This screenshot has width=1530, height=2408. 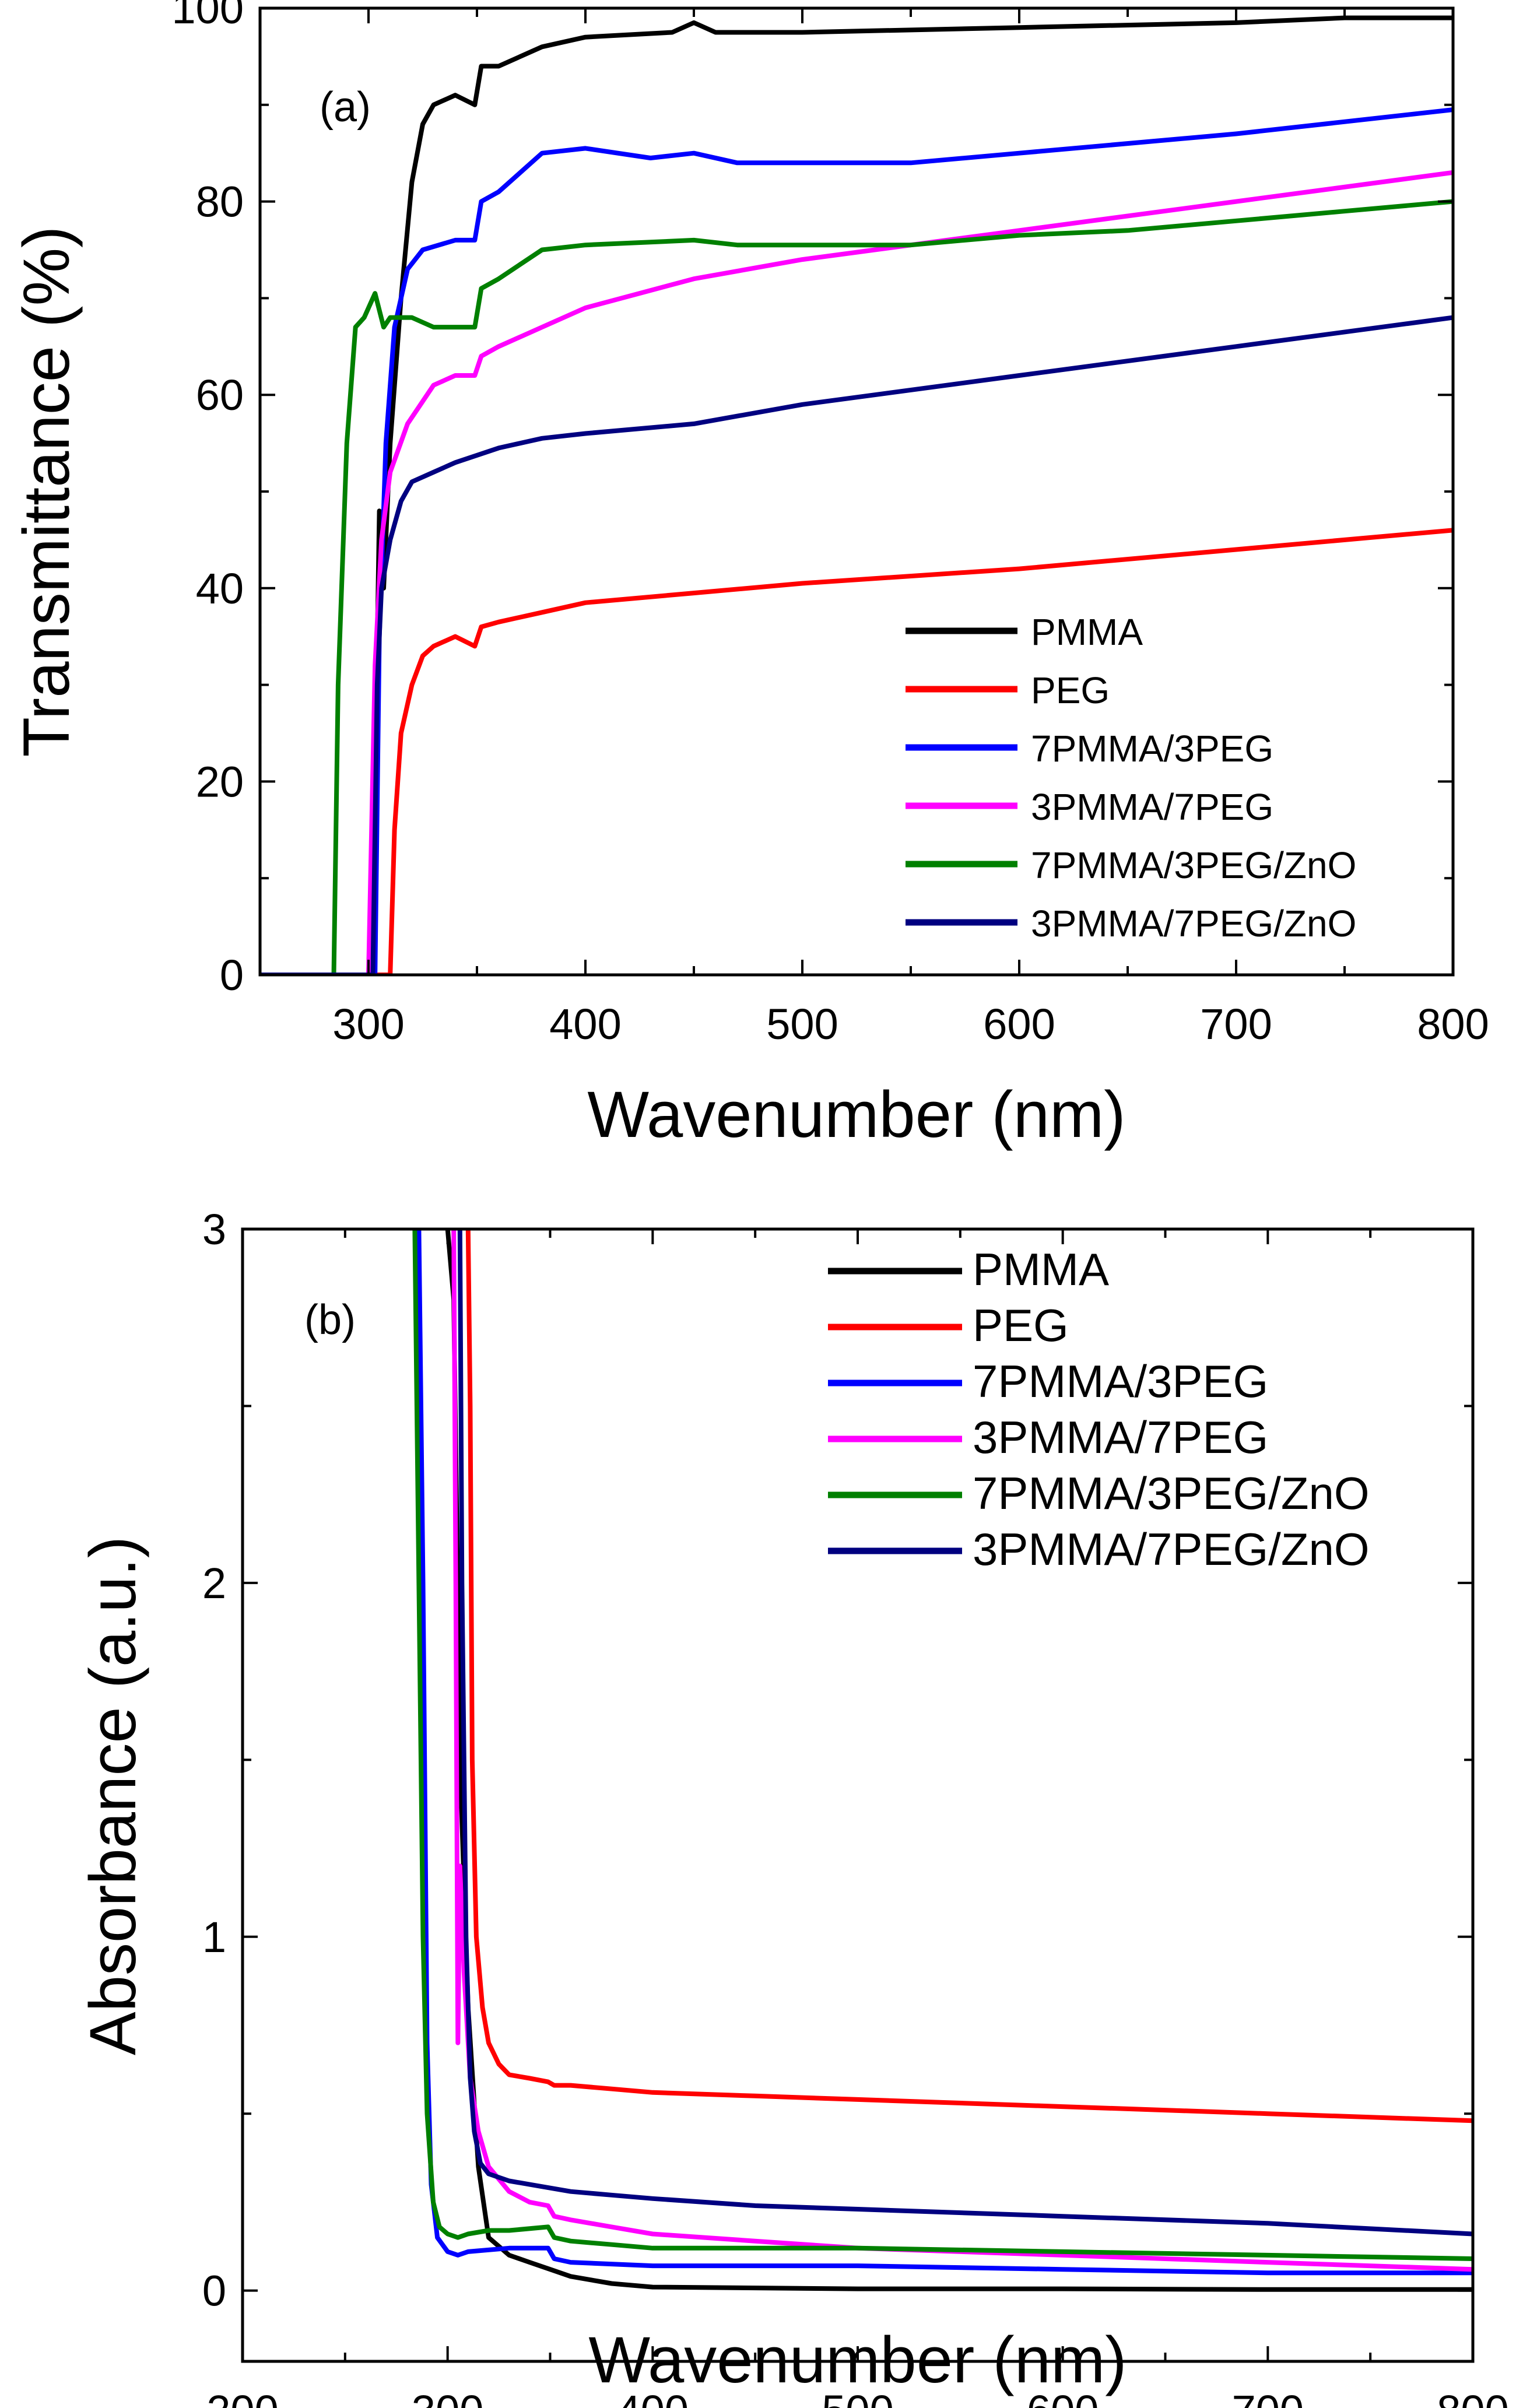 What do you see at coordinates (1063, 2397) in the screenshot?
I see `panel-b-xtick-label: 600` at bounding box center [1063, 2397].